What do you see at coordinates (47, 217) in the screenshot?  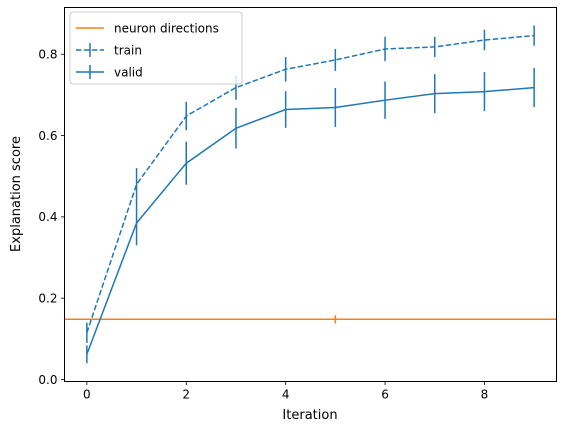 I see `y-tick-label: 0.4` at bounding box center [47, 217].